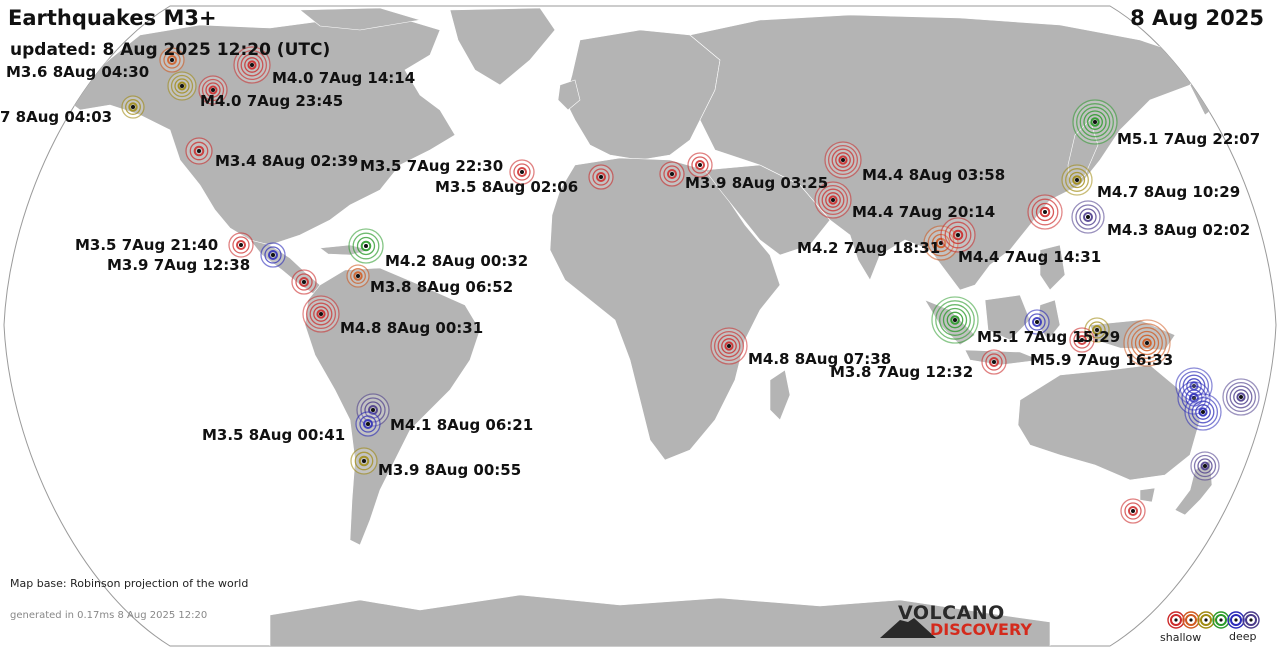  Describe the element at coordinates (178, 265) in the screenshot. I see `earthquake-label: M3.9 7Aug 12:38` at that location.